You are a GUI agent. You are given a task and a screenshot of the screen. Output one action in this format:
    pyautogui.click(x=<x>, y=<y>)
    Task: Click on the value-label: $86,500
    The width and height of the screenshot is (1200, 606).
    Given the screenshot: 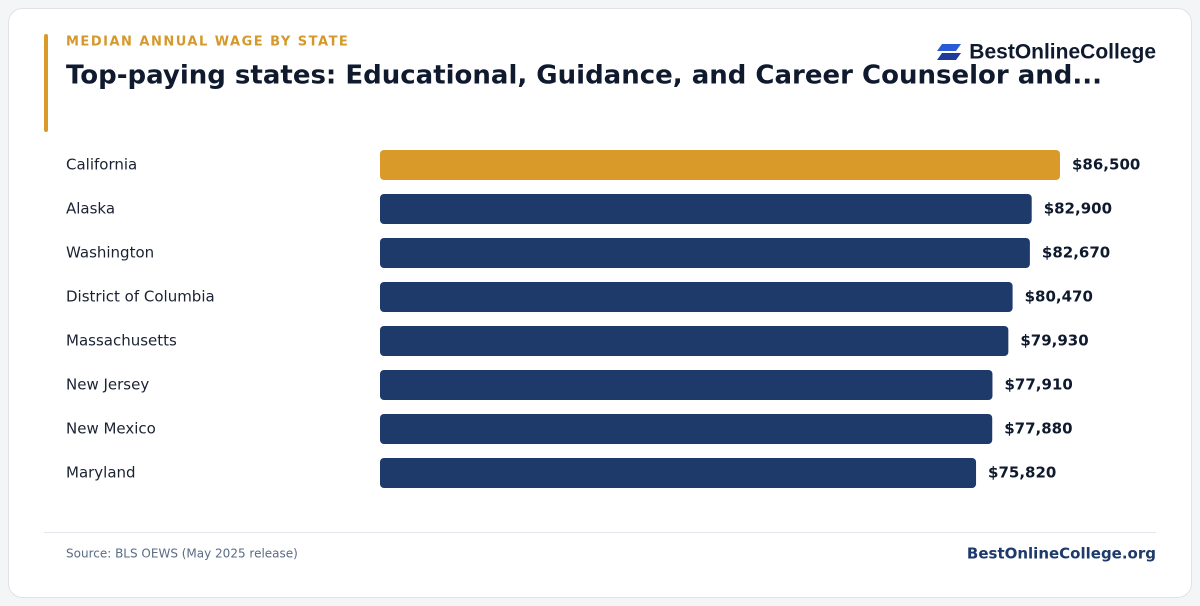 What is the action you would take?
    pyautogui.click(x=1106, y=165)
    